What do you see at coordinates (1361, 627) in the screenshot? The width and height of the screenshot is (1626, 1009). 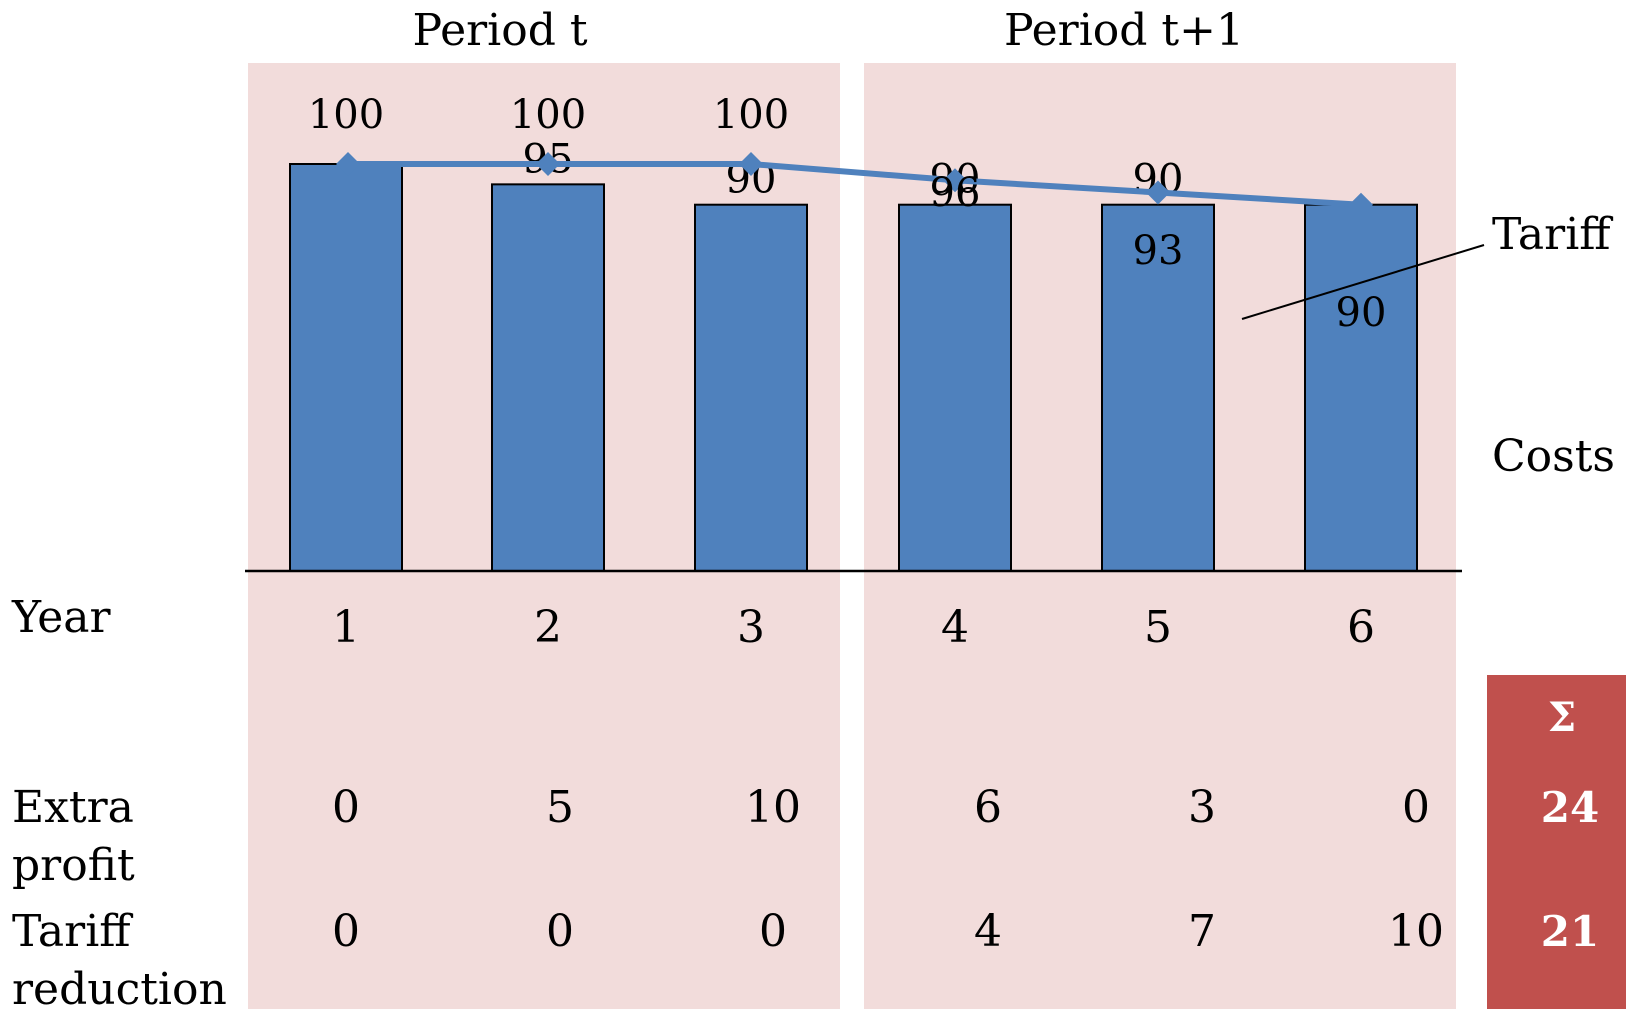 I see `year-tick-6: 6` at bounding box center [1361, 627].